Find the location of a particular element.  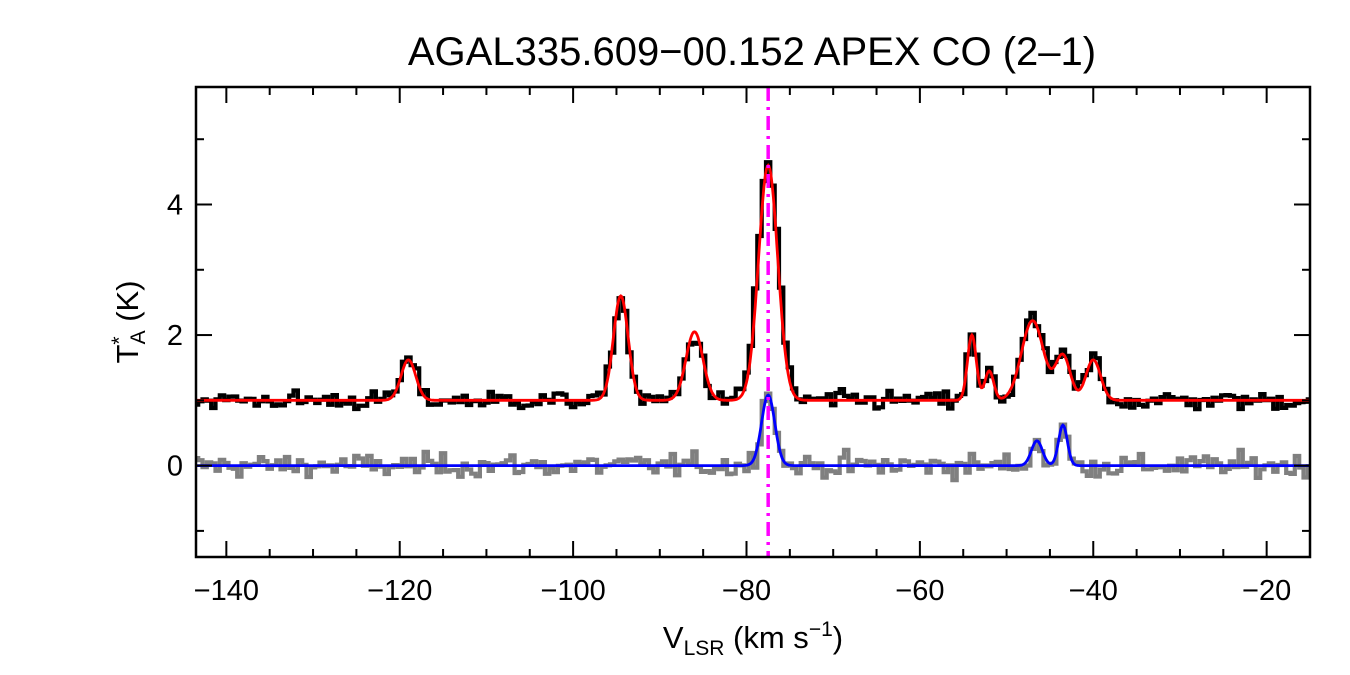

x-tick-label: −40 is located at coordinates (1093, 591).